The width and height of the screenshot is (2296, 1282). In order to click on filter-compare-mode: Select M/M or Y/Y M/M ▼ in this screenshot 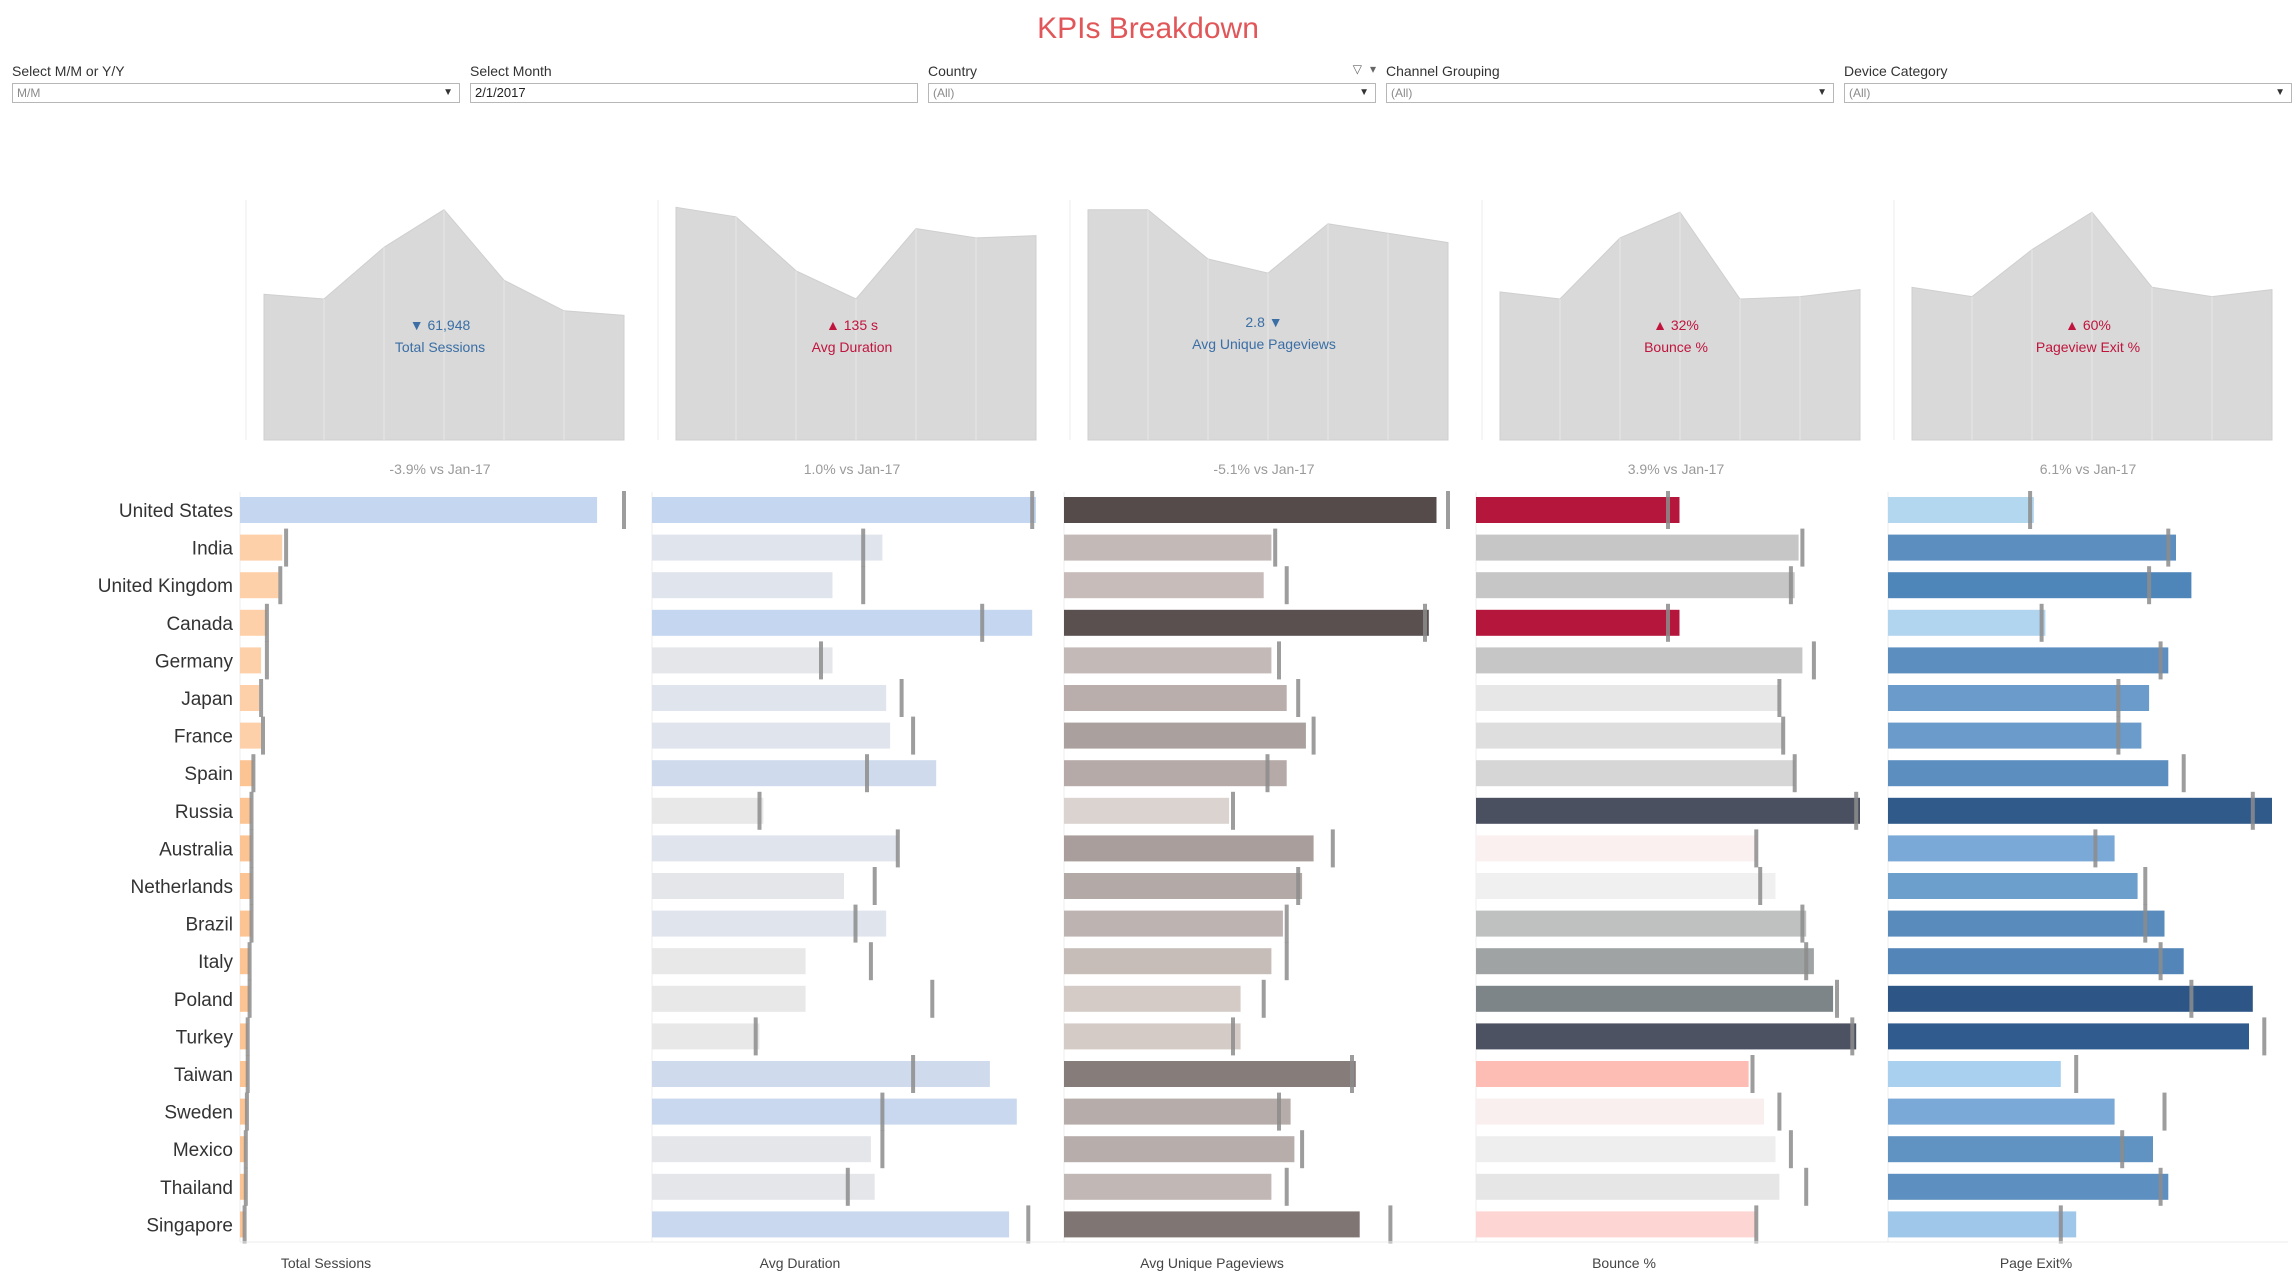, I will do `click(236, 82)`.